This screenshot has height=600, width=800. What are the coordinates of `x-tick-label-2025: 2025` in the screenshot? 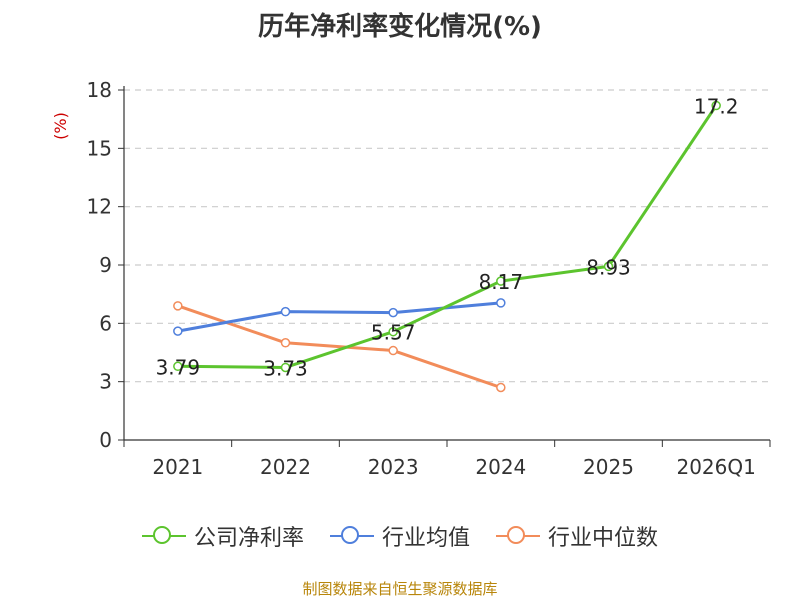 It's located at (608, 467).